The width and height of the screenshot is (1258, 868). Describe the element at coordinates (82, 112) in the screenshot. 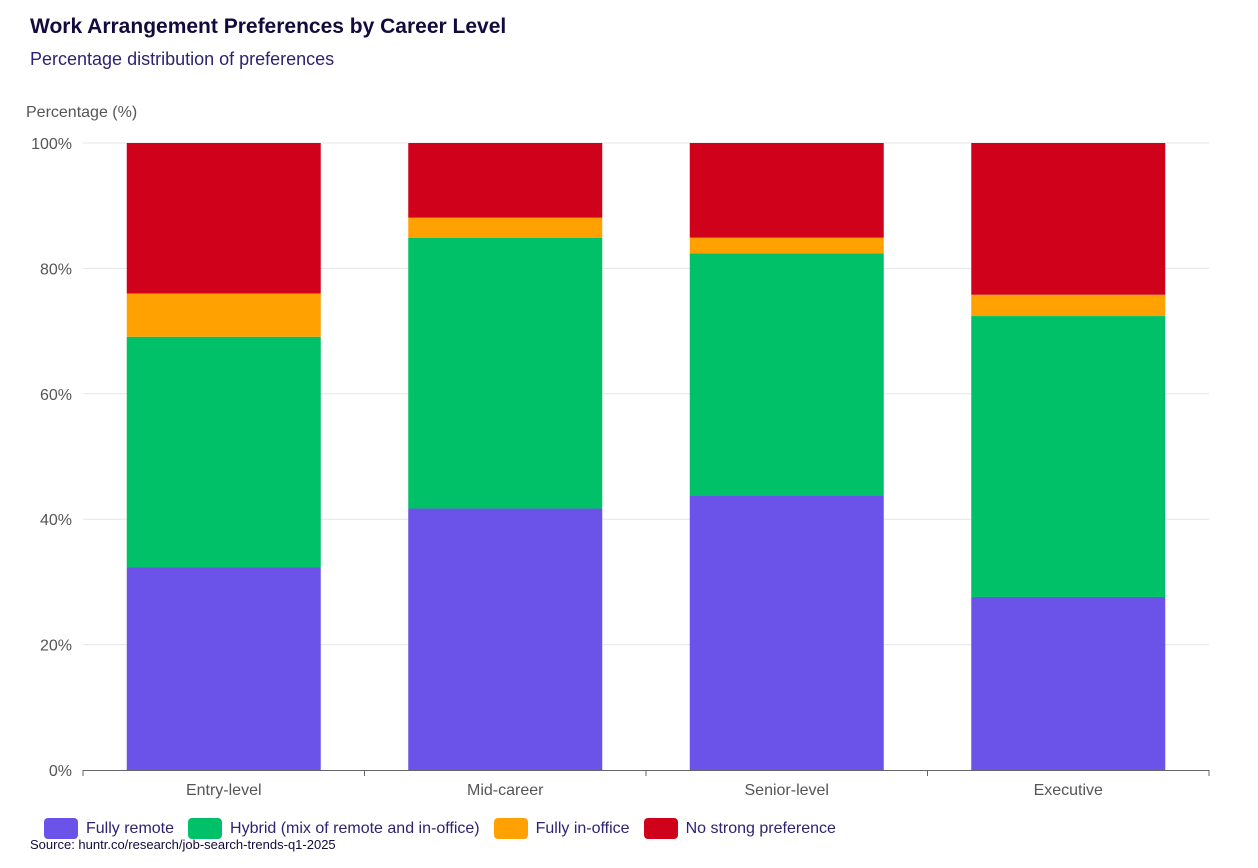

I see `y-axis-label: Percentage (%)` at that location.